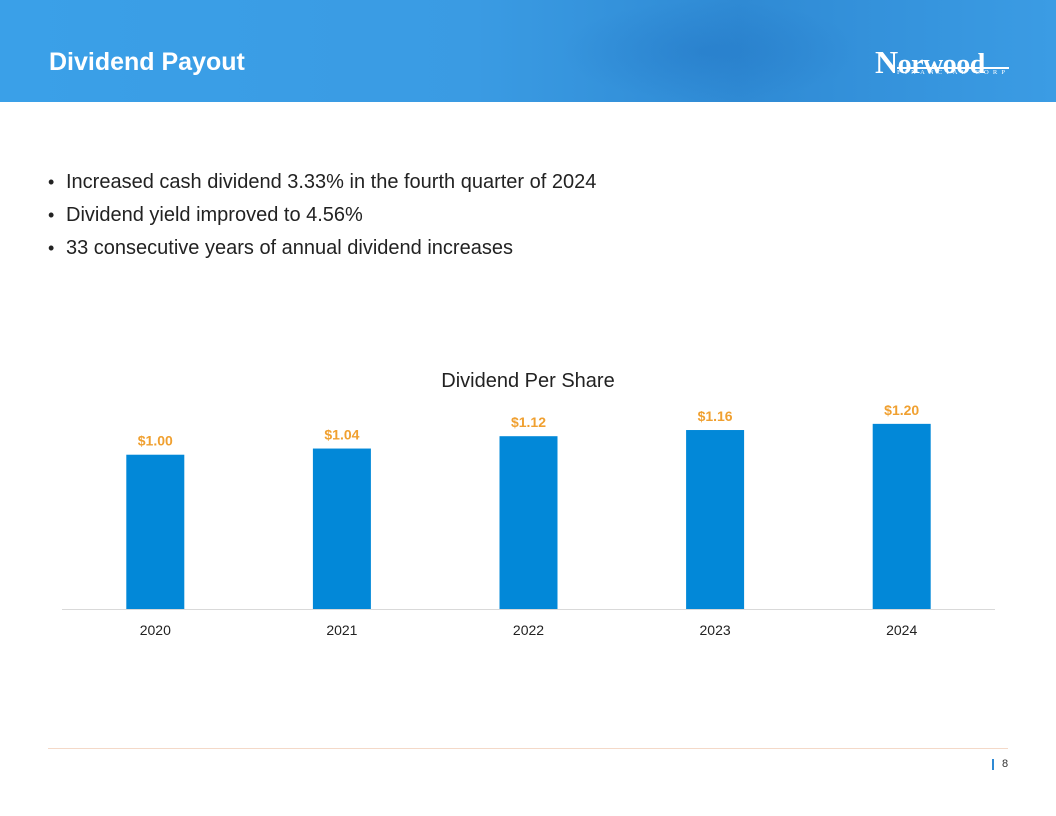 This screenshot has width=1056, height=816. What do you see at coordinates (930, 62) in the screenshot?
I see `logo-wordmark: Norwood` at bounding box center [930, 62].